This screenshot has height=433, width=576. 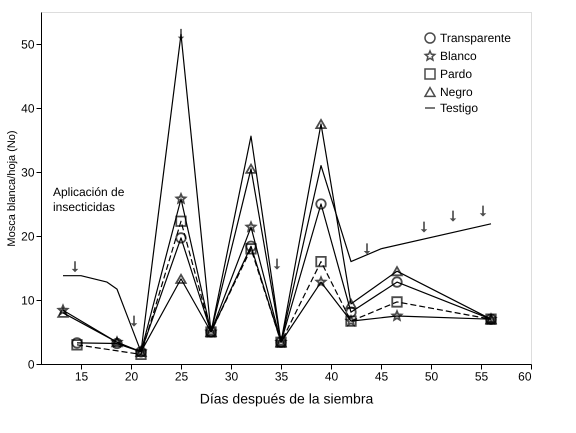 What do you see at coordinates (89, 199) in the screenshot?
I see `annotation: Aplicación de insecticidas` at bounding box center [89, 199].